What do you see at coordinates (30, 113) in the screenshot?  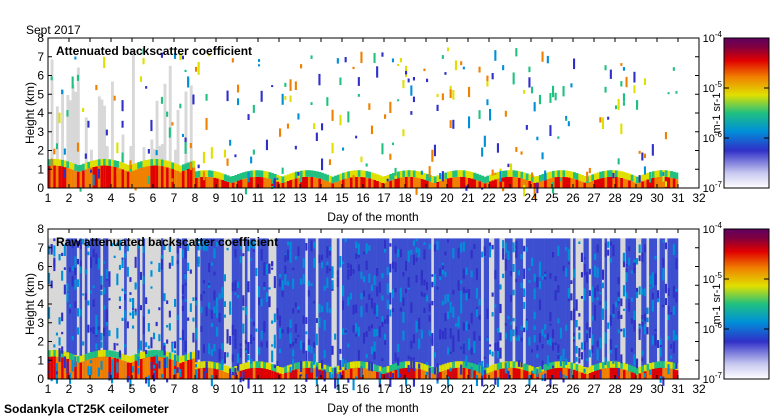 I see `y-axis-label: Height (km)` at bounding box center [30, 113].